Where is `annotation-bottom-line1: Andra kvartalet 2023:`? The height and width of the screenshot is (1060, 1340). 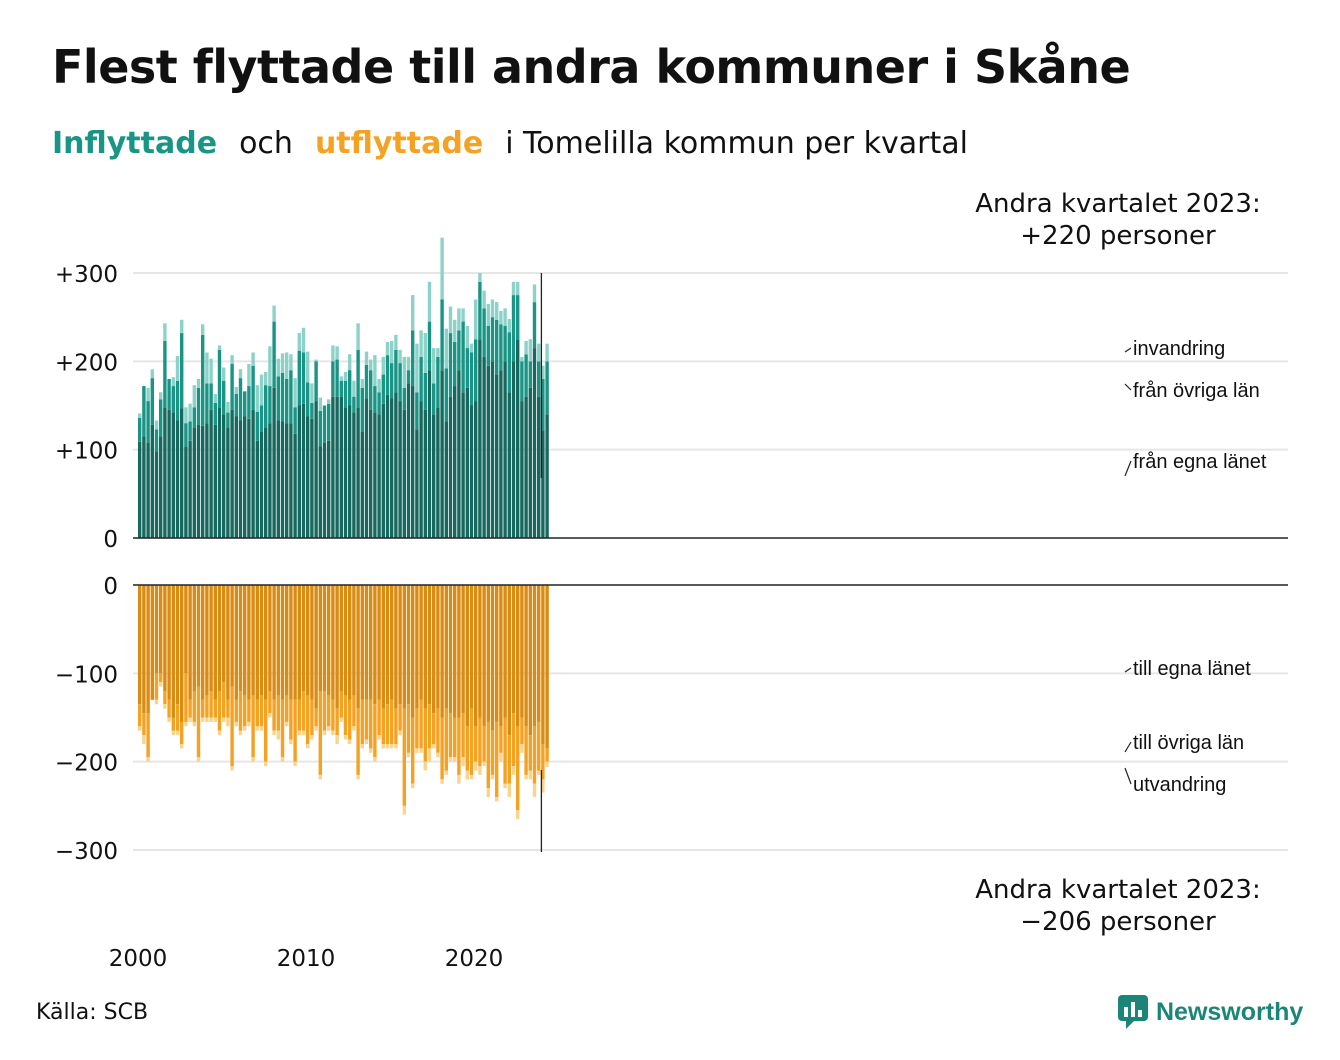 annotation-bottom-line1: Andra kvartalet 2023: is located at coordinates (1117, 890).